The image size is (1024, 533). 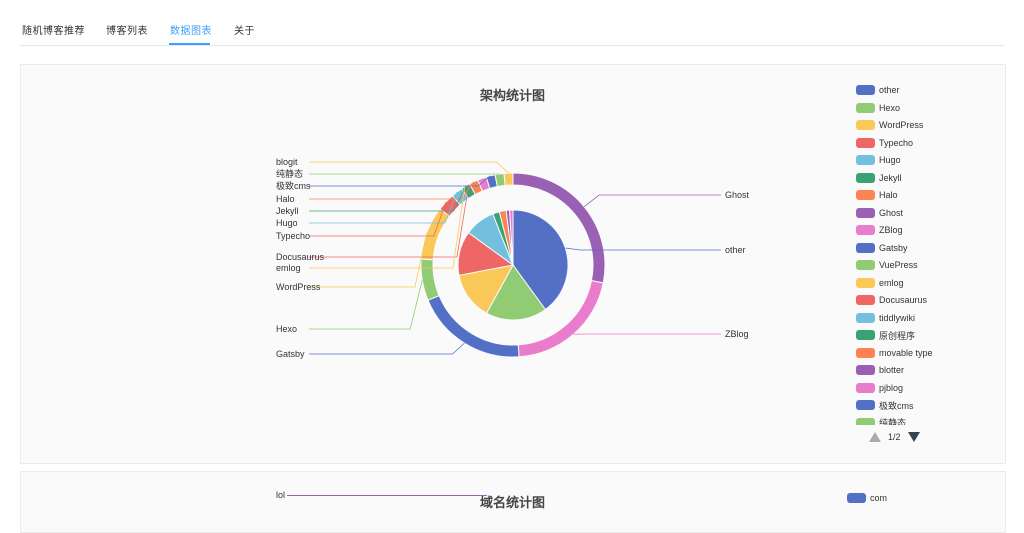 I want to click on legend-item-pjblog: pjblog, so click(x=879, y=388).